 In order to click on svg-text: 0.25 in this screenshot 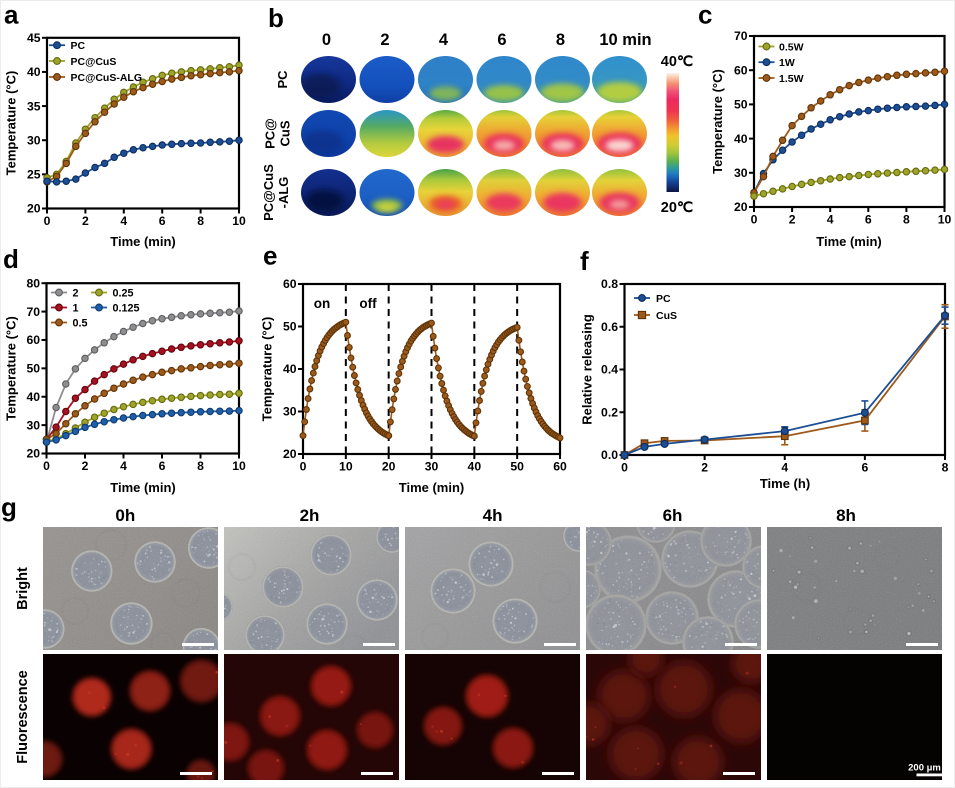, I will do `click(123, 293)`.